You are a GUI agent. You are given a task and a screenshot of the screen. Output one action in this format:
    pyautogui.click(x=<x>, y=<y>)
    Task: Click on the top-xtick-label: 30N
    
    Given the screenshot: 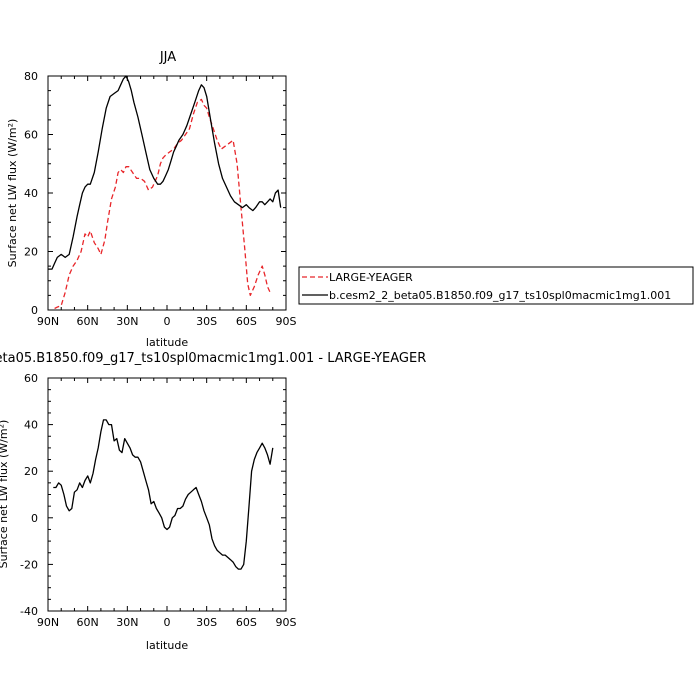 What is the action you would take?
    pyautogui.click(x=127, y=321)
    